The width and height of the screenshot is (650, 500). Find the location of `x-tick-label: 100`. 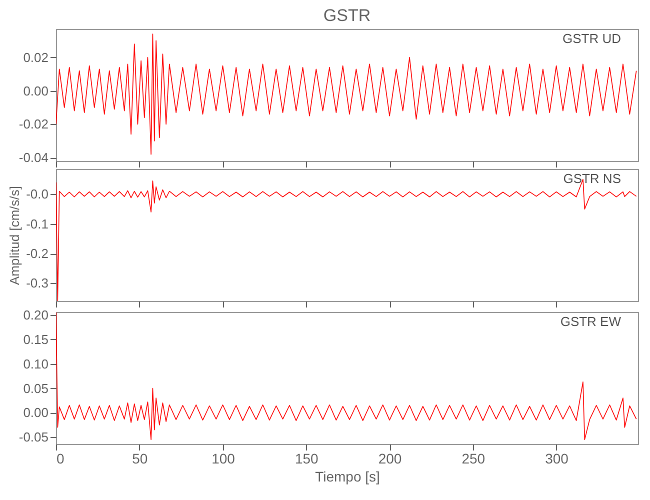

x-tick-label: 100 is located at coordinates (224, 458).